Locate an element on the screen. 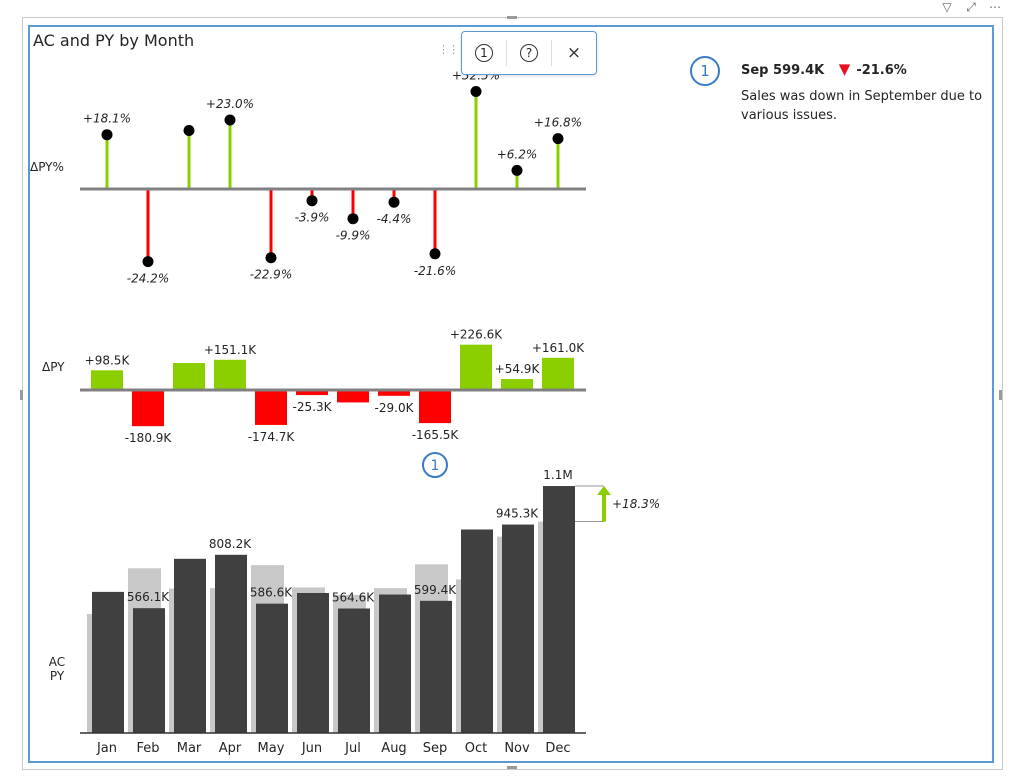 This screenshot has height=784, width=1024. filter-icon: ▽ is located at coordinates (947, 7).